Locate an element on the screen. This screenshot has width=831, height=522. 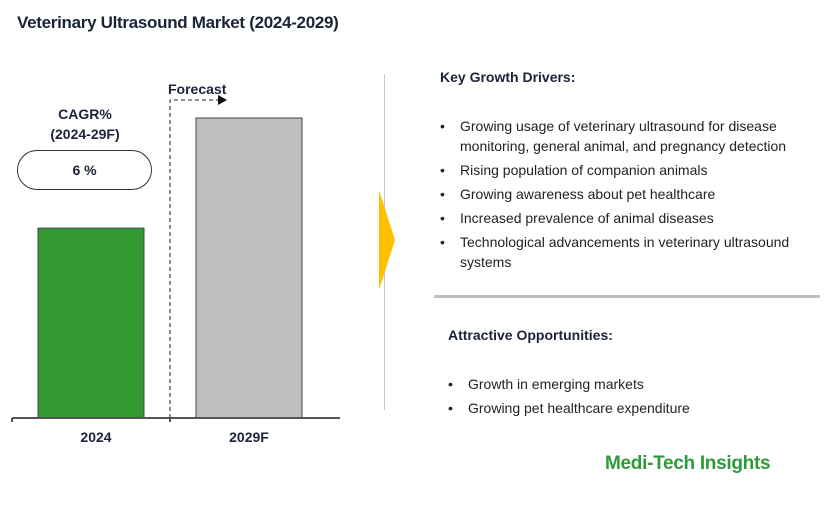
bar-2024 is located at coordinates (91, 323).